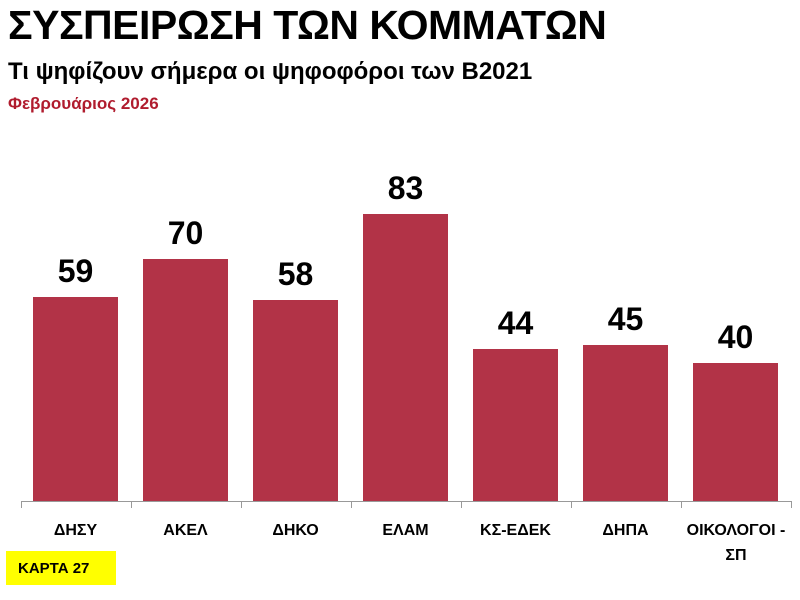  I want to click on data-label: 83, so click(405, 187).